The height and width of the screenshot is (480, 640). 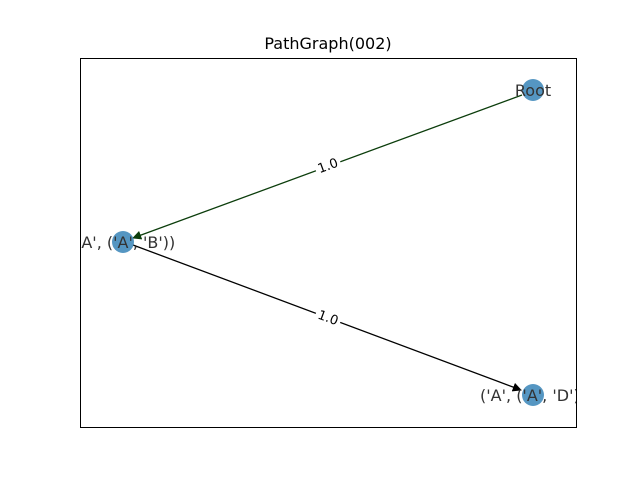 I want to click on edge-label-ab-ad-bg, so click(x=328, y=317).